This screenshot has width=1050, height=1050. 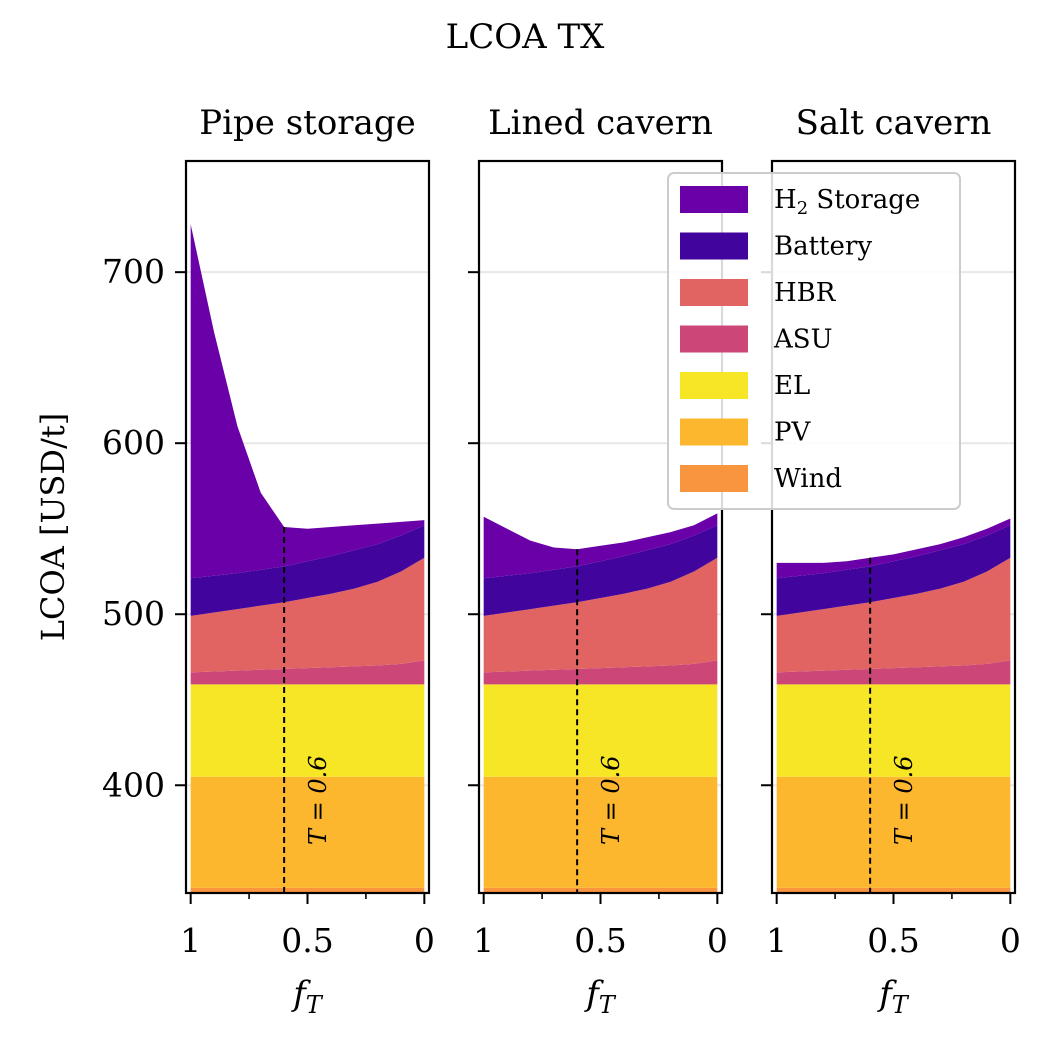 What do you see at coordinates (847, 202) in the screenshot?
I see `legend-label-h2: H2 Storage` at bounding box center [847, 202].